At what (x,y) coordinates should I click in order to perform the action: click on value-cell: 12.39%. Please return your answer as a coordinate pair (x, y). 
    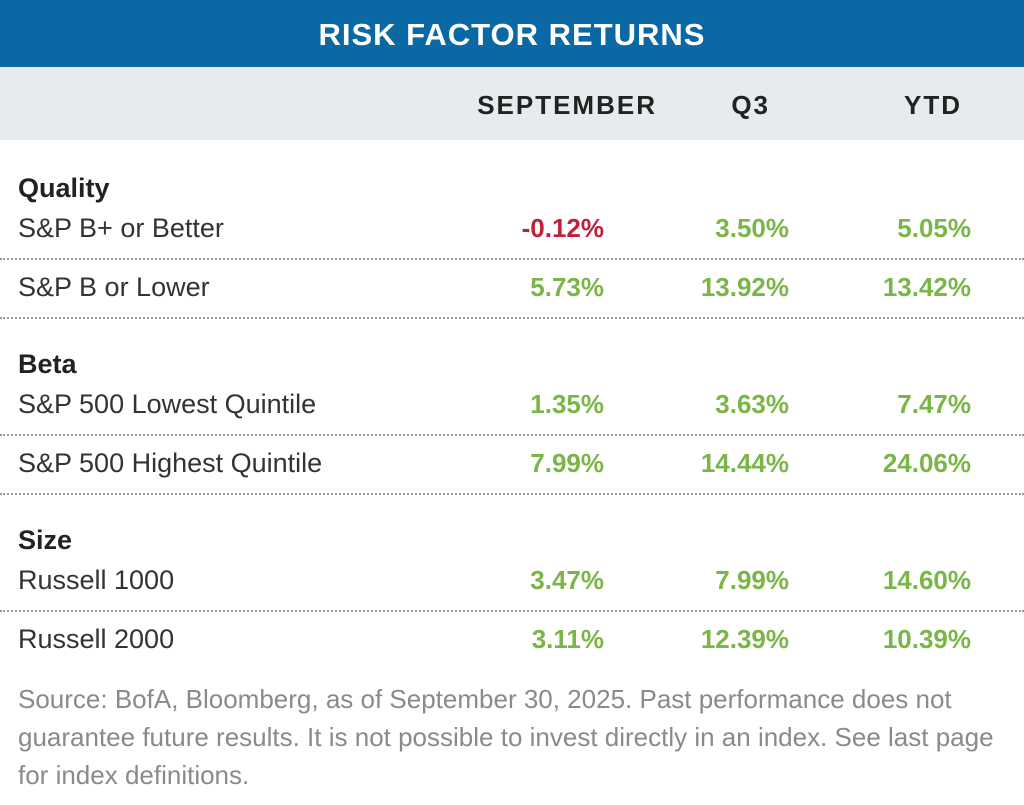
    Looking at the image, I should click on (744, 639).